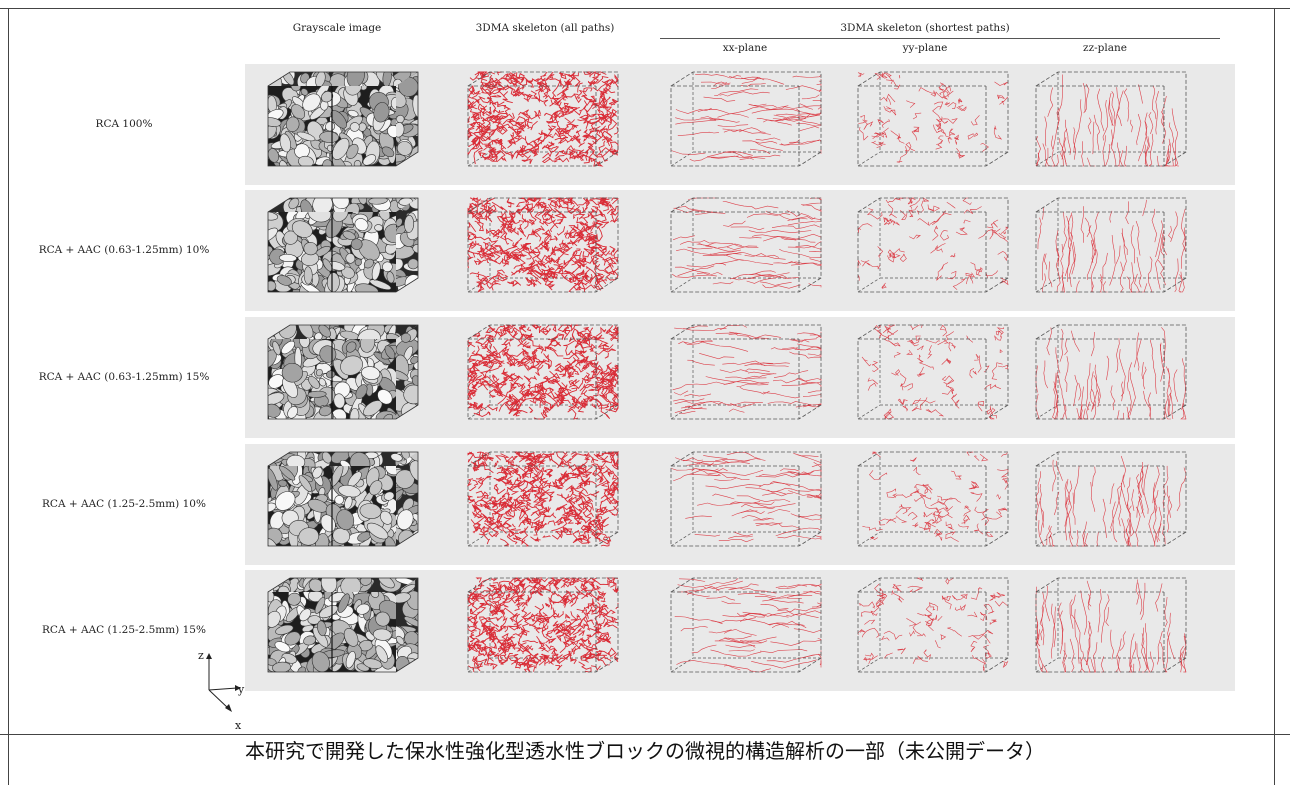 The image size is (1290, 785). I want to click on caption-right-border, so click(1274, 760).